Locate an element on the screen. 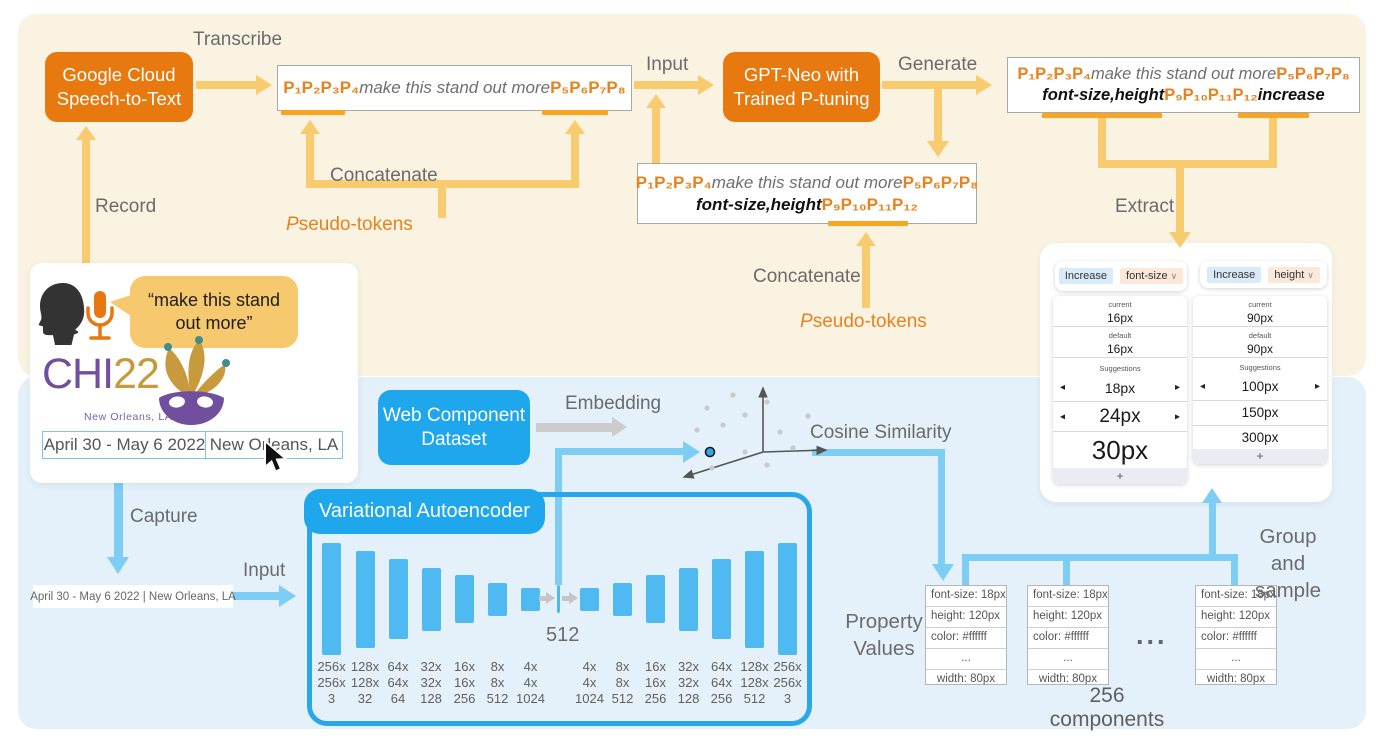  vae-input-arrow is located at coordinates (255, 596).